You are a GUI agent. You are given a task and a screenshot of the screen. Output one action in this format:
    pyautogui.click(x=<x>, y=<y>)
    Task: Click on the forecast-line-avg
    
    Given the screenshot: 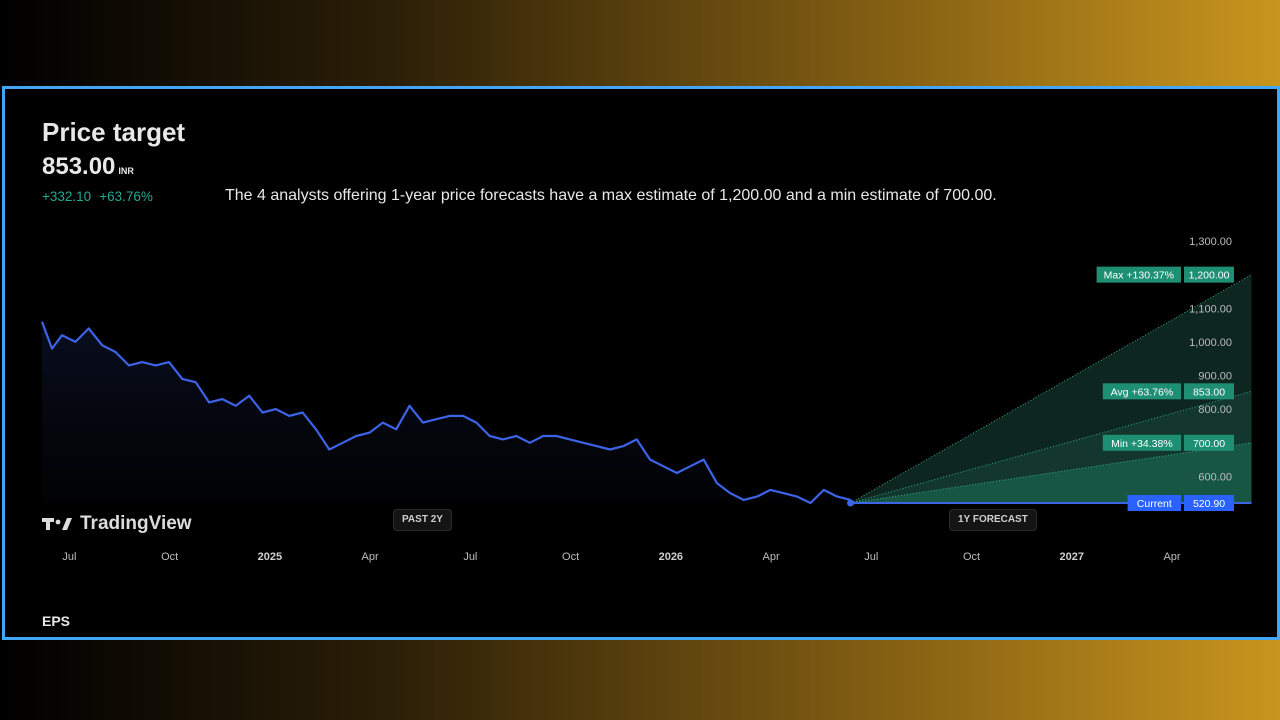 What is the action you would take?
    pyautogui.click(x=1051, y=447)
    